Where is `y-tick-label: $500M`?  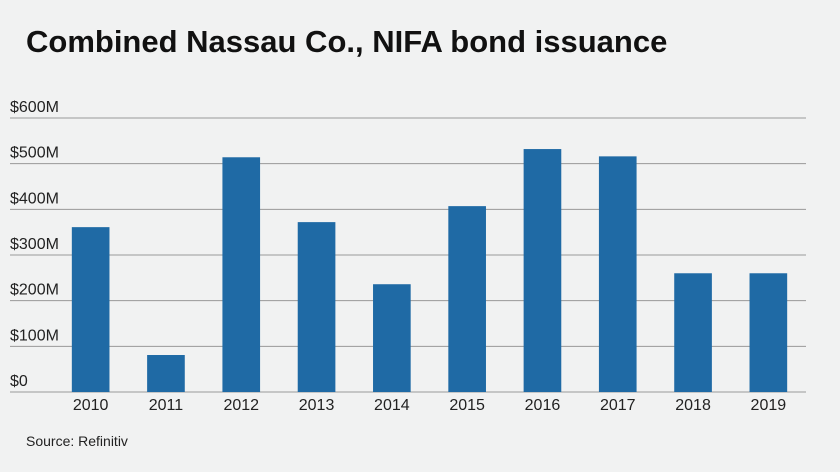
y-tick-label: $500M is located at coordinates (34, 153).